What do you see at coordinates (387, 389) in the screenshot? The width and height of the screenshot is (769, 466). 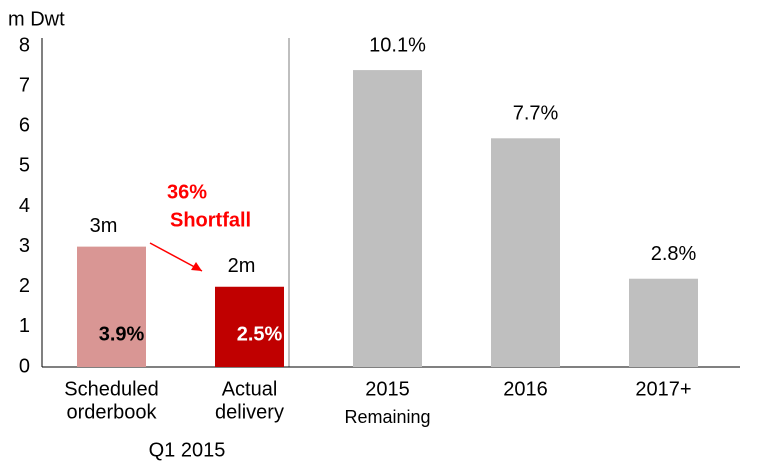 I see `x-tick-label: 2015` at bounding box center [387, 389].